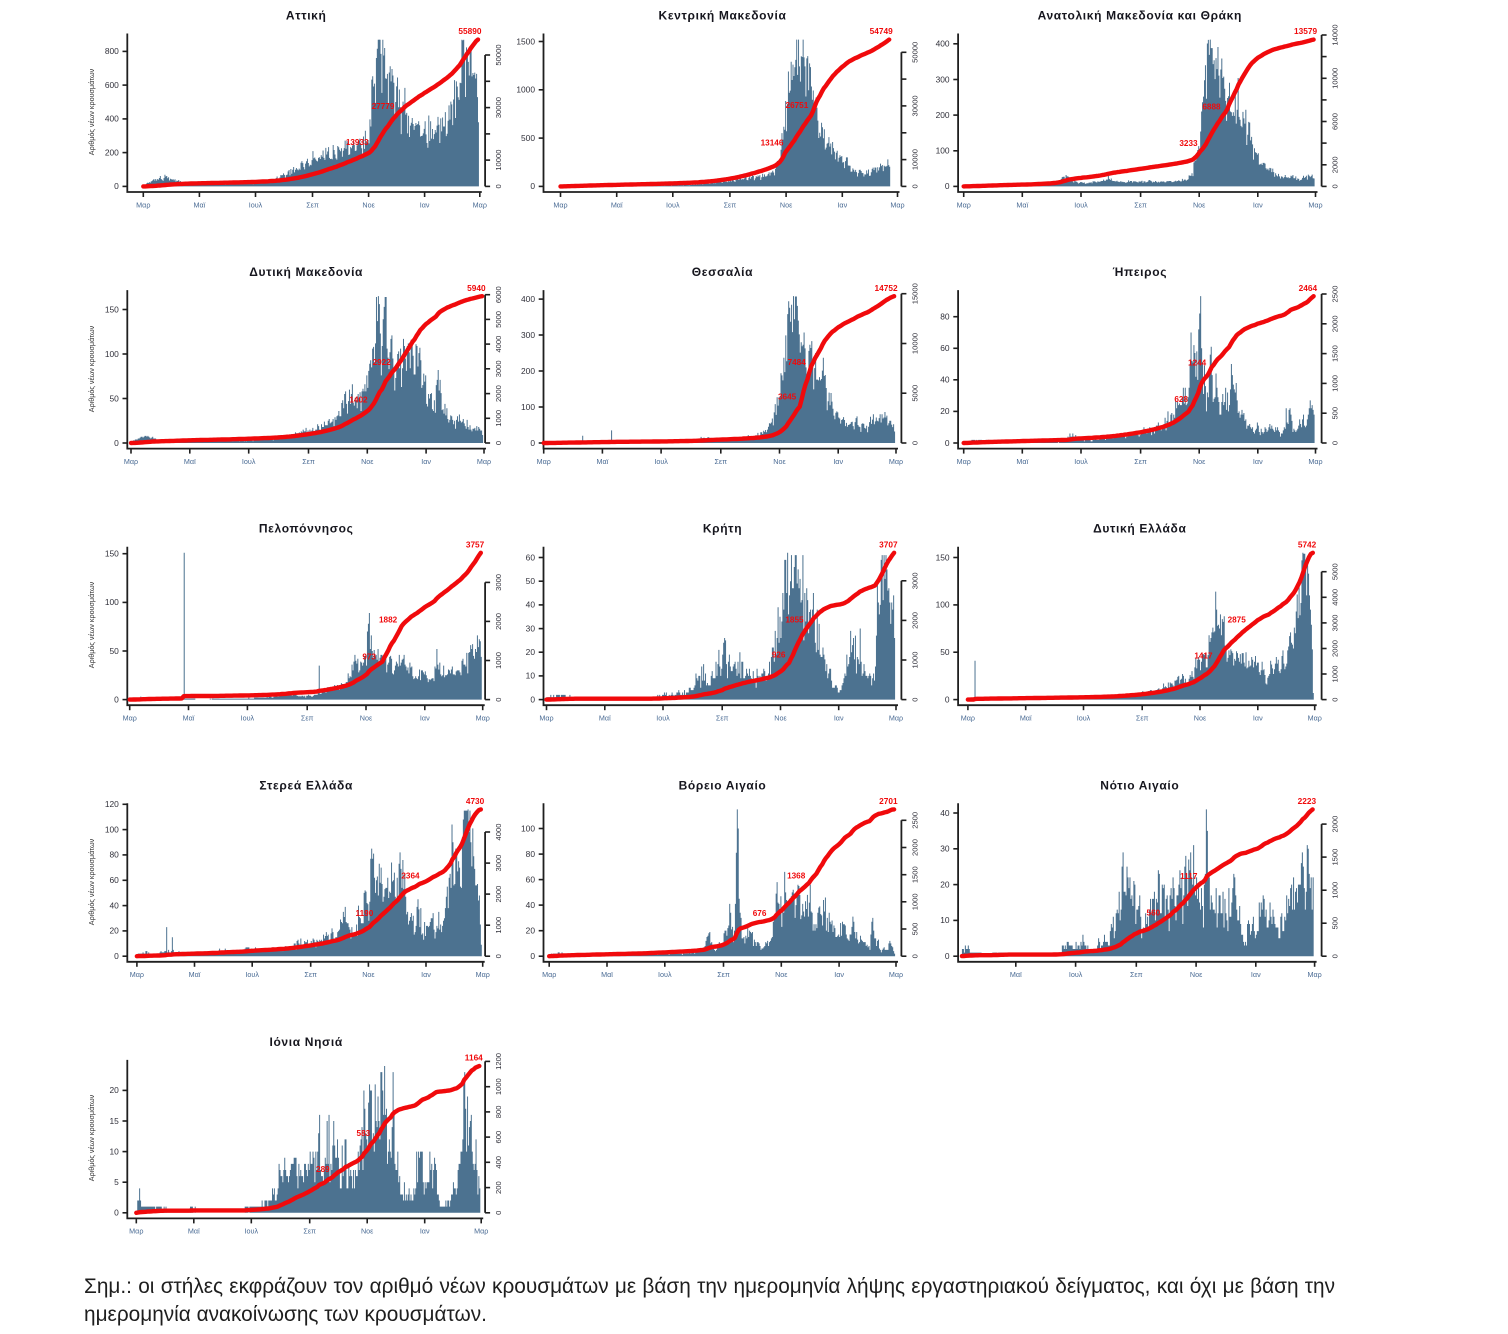 The image size is (1508, 1334). I want to click on svg-text: 50000, so click(498, 54).